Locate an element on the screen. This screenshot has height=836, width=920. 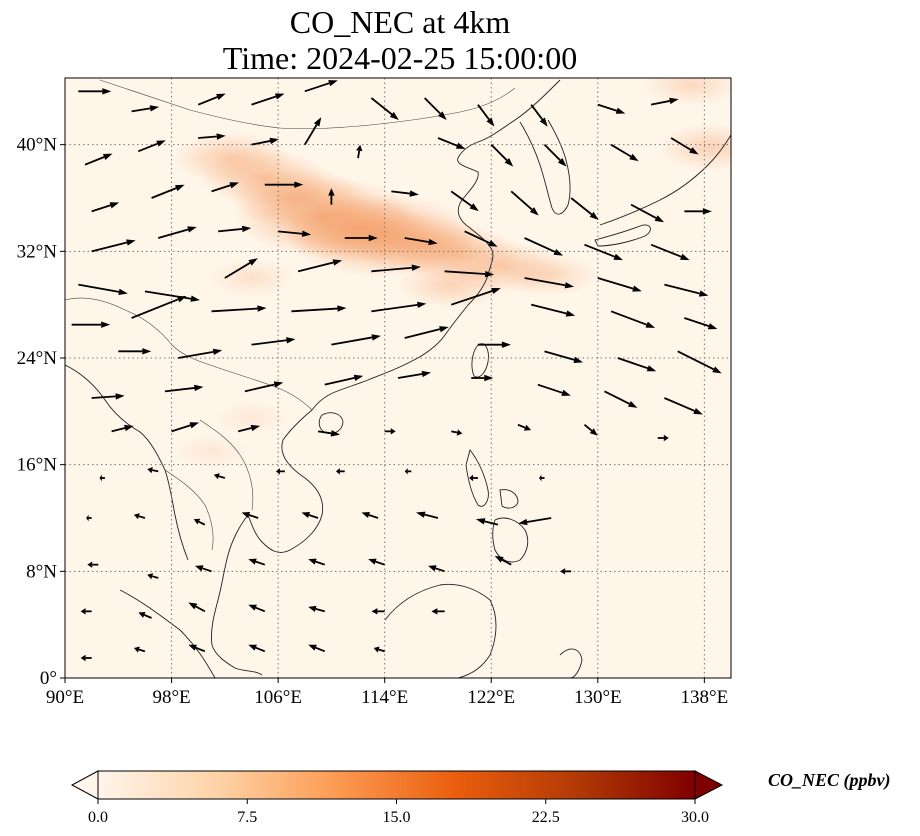
lat-tick-label: 0° is located at coordinates (48, 678).